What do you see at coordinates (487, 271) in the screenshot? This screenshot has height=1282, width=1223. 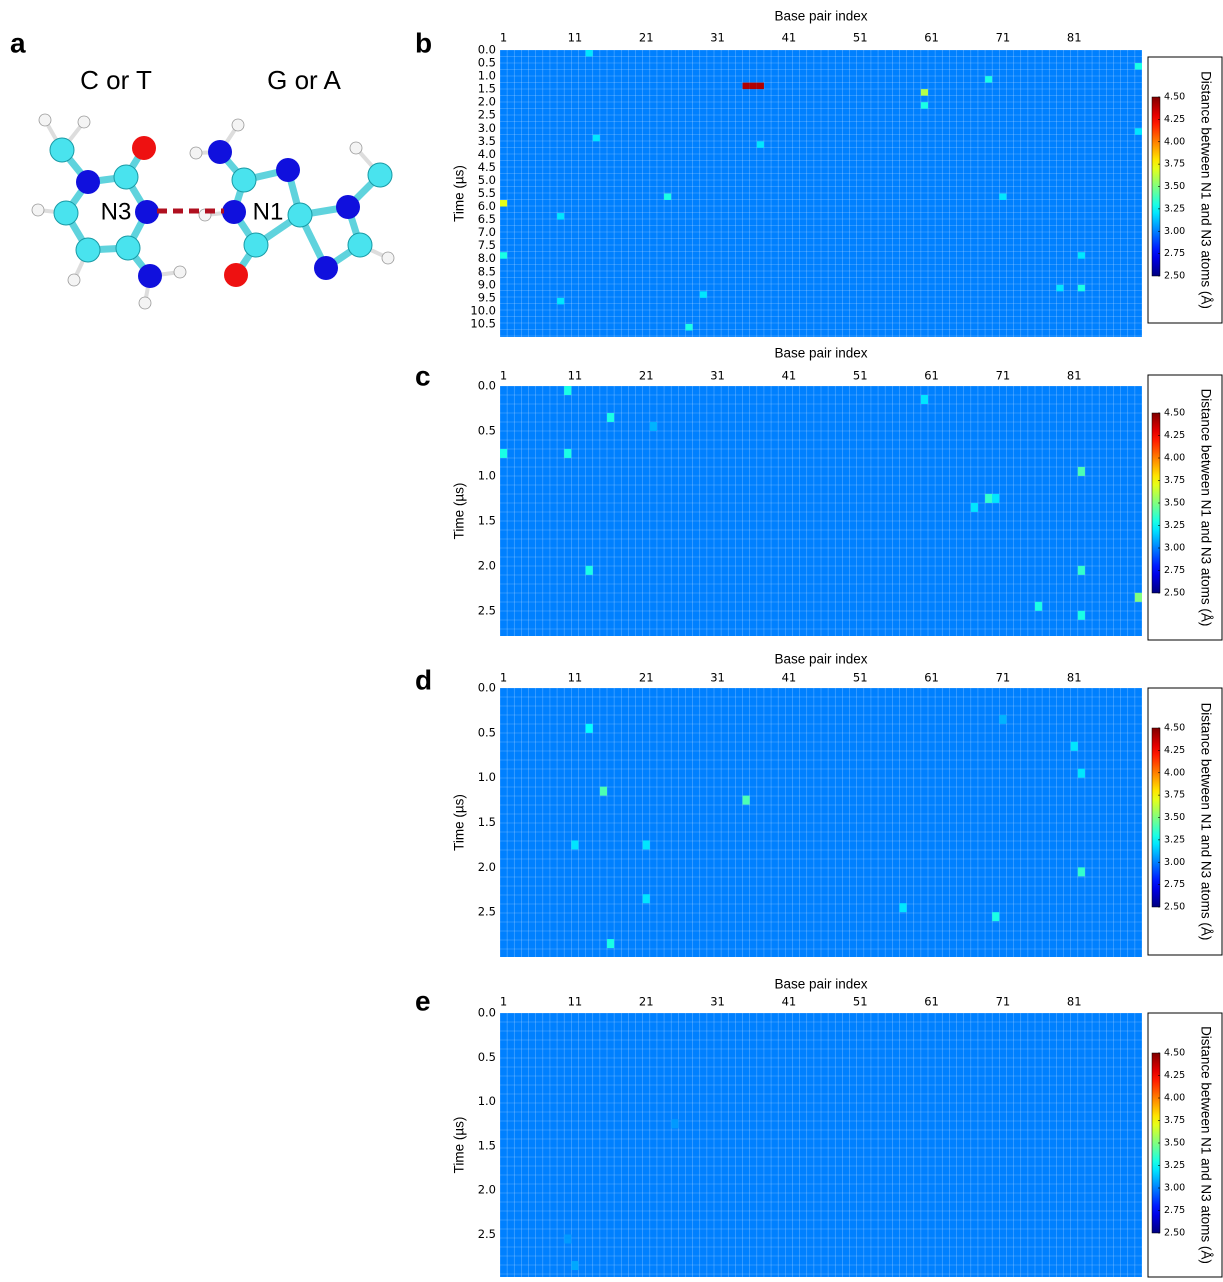 I see `y-tick-label: 8.5` at bounding box center [487, 271].